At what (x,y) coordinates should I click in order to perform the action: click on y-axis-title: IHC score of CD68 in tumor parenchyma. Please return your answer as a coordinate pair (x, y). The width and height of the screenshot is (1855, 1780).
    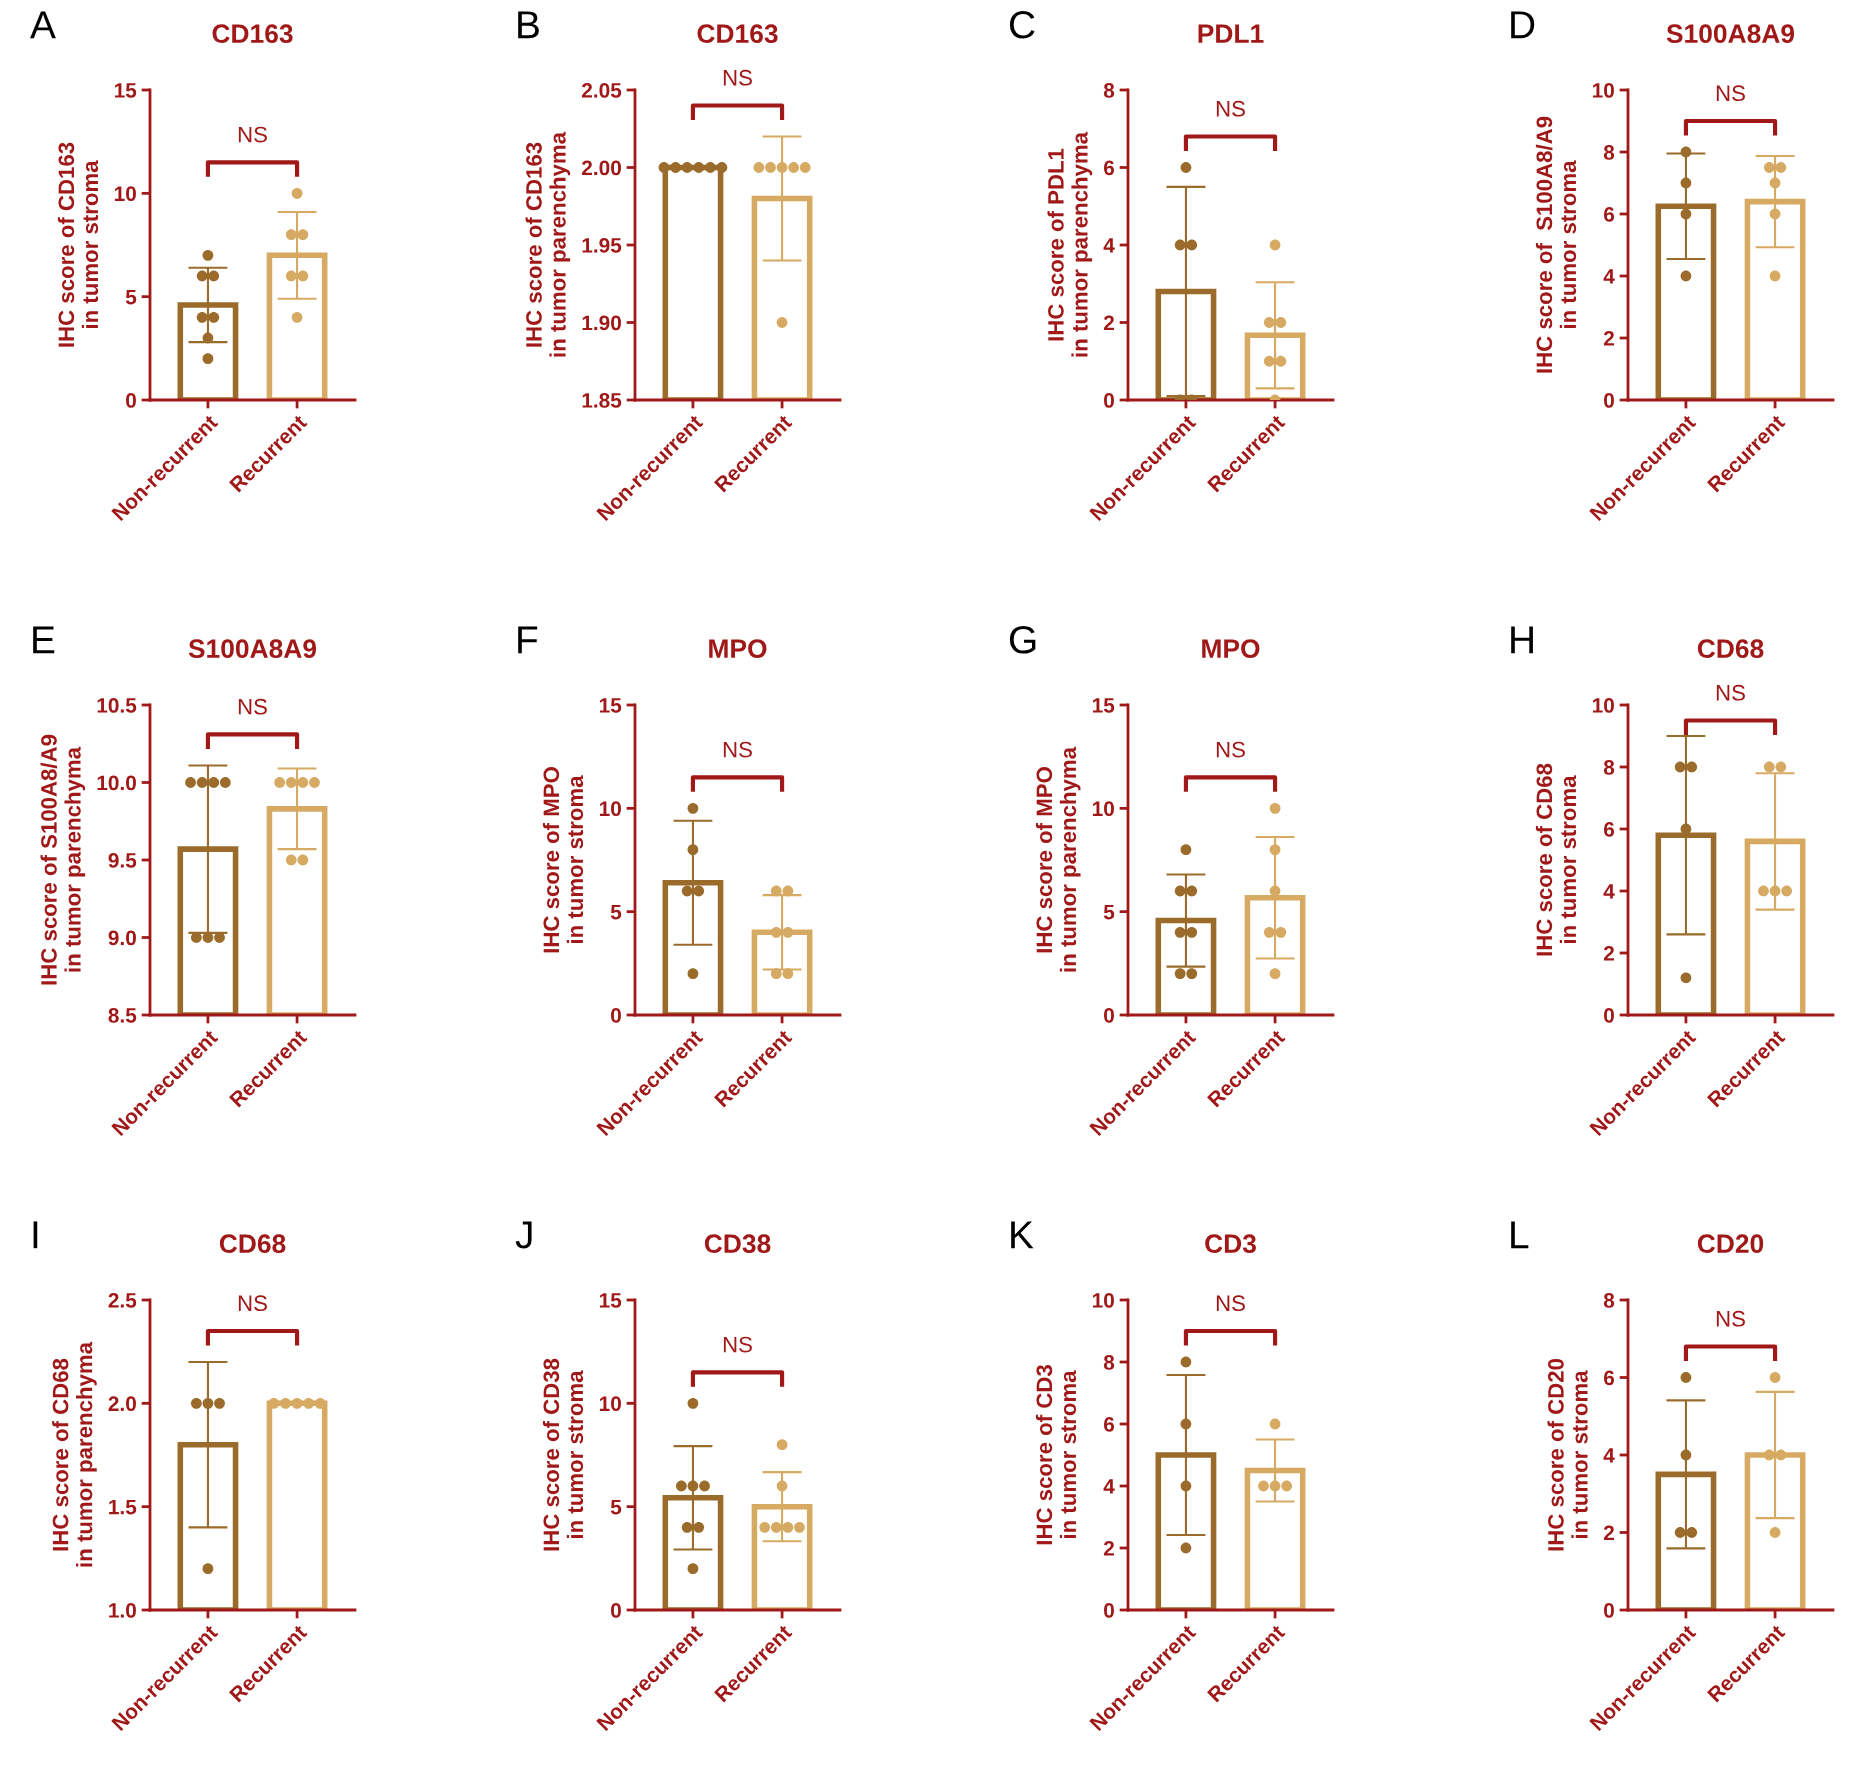
    Looking at the image, I should click on (74, 1454).